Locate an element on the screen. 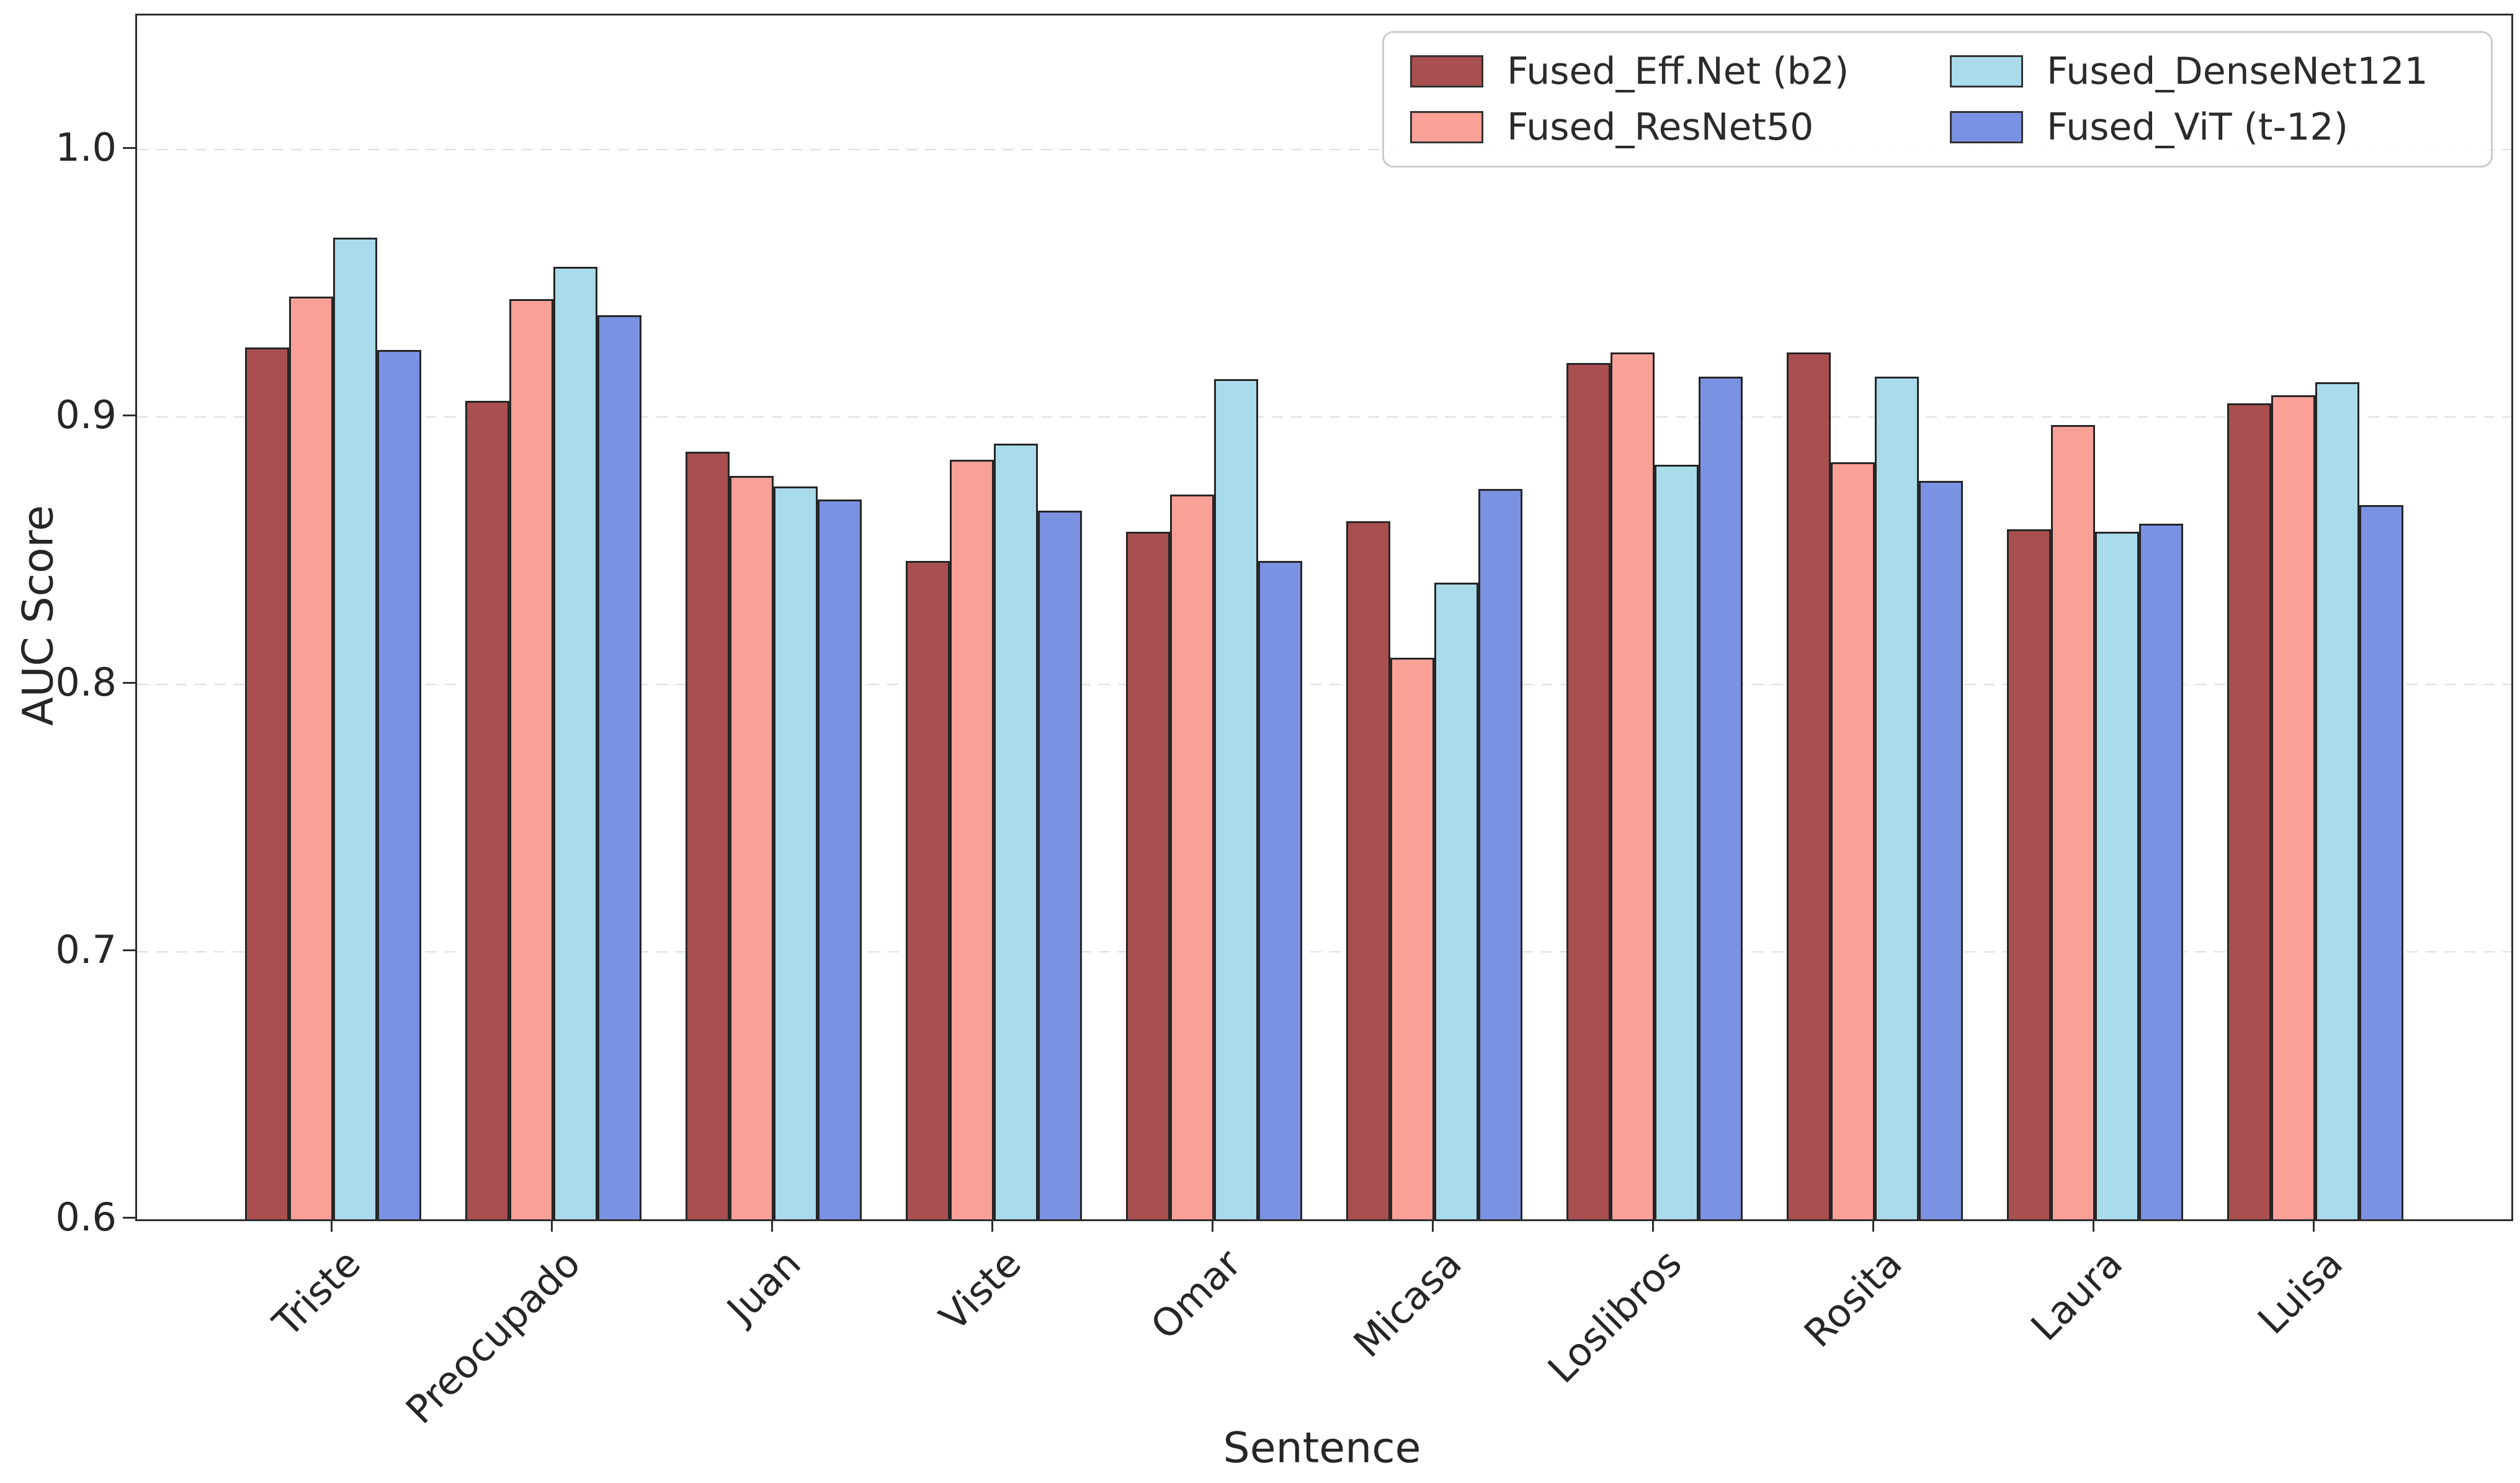 The height and width of the screenshot is (1483, 2520). gridline-1.0 is located at coordinates (1324, 149).